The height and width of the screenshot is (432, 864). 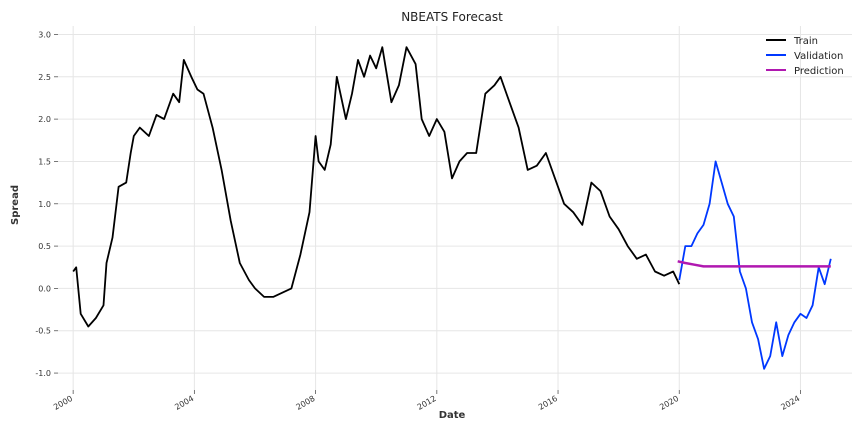 What do you see at coordinates (184, 403) in the screenshot?
I see `x-tick-label: 2004` at bounding box center [184, 403].